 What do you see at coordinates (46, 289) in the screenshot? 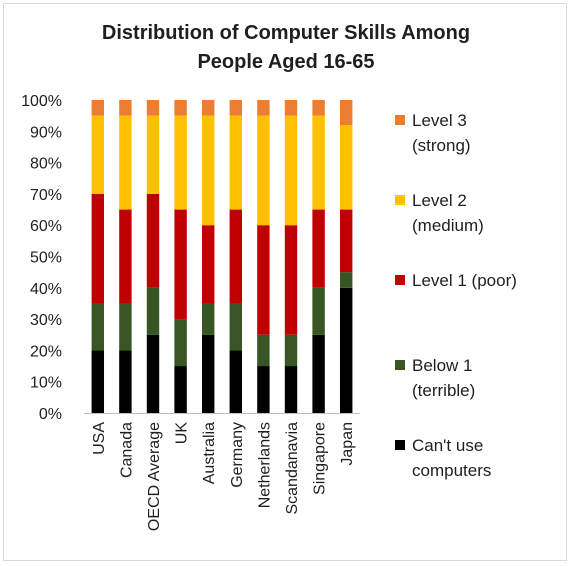
I see `y-tick-label: 40%` at bounding box center [46, 289].